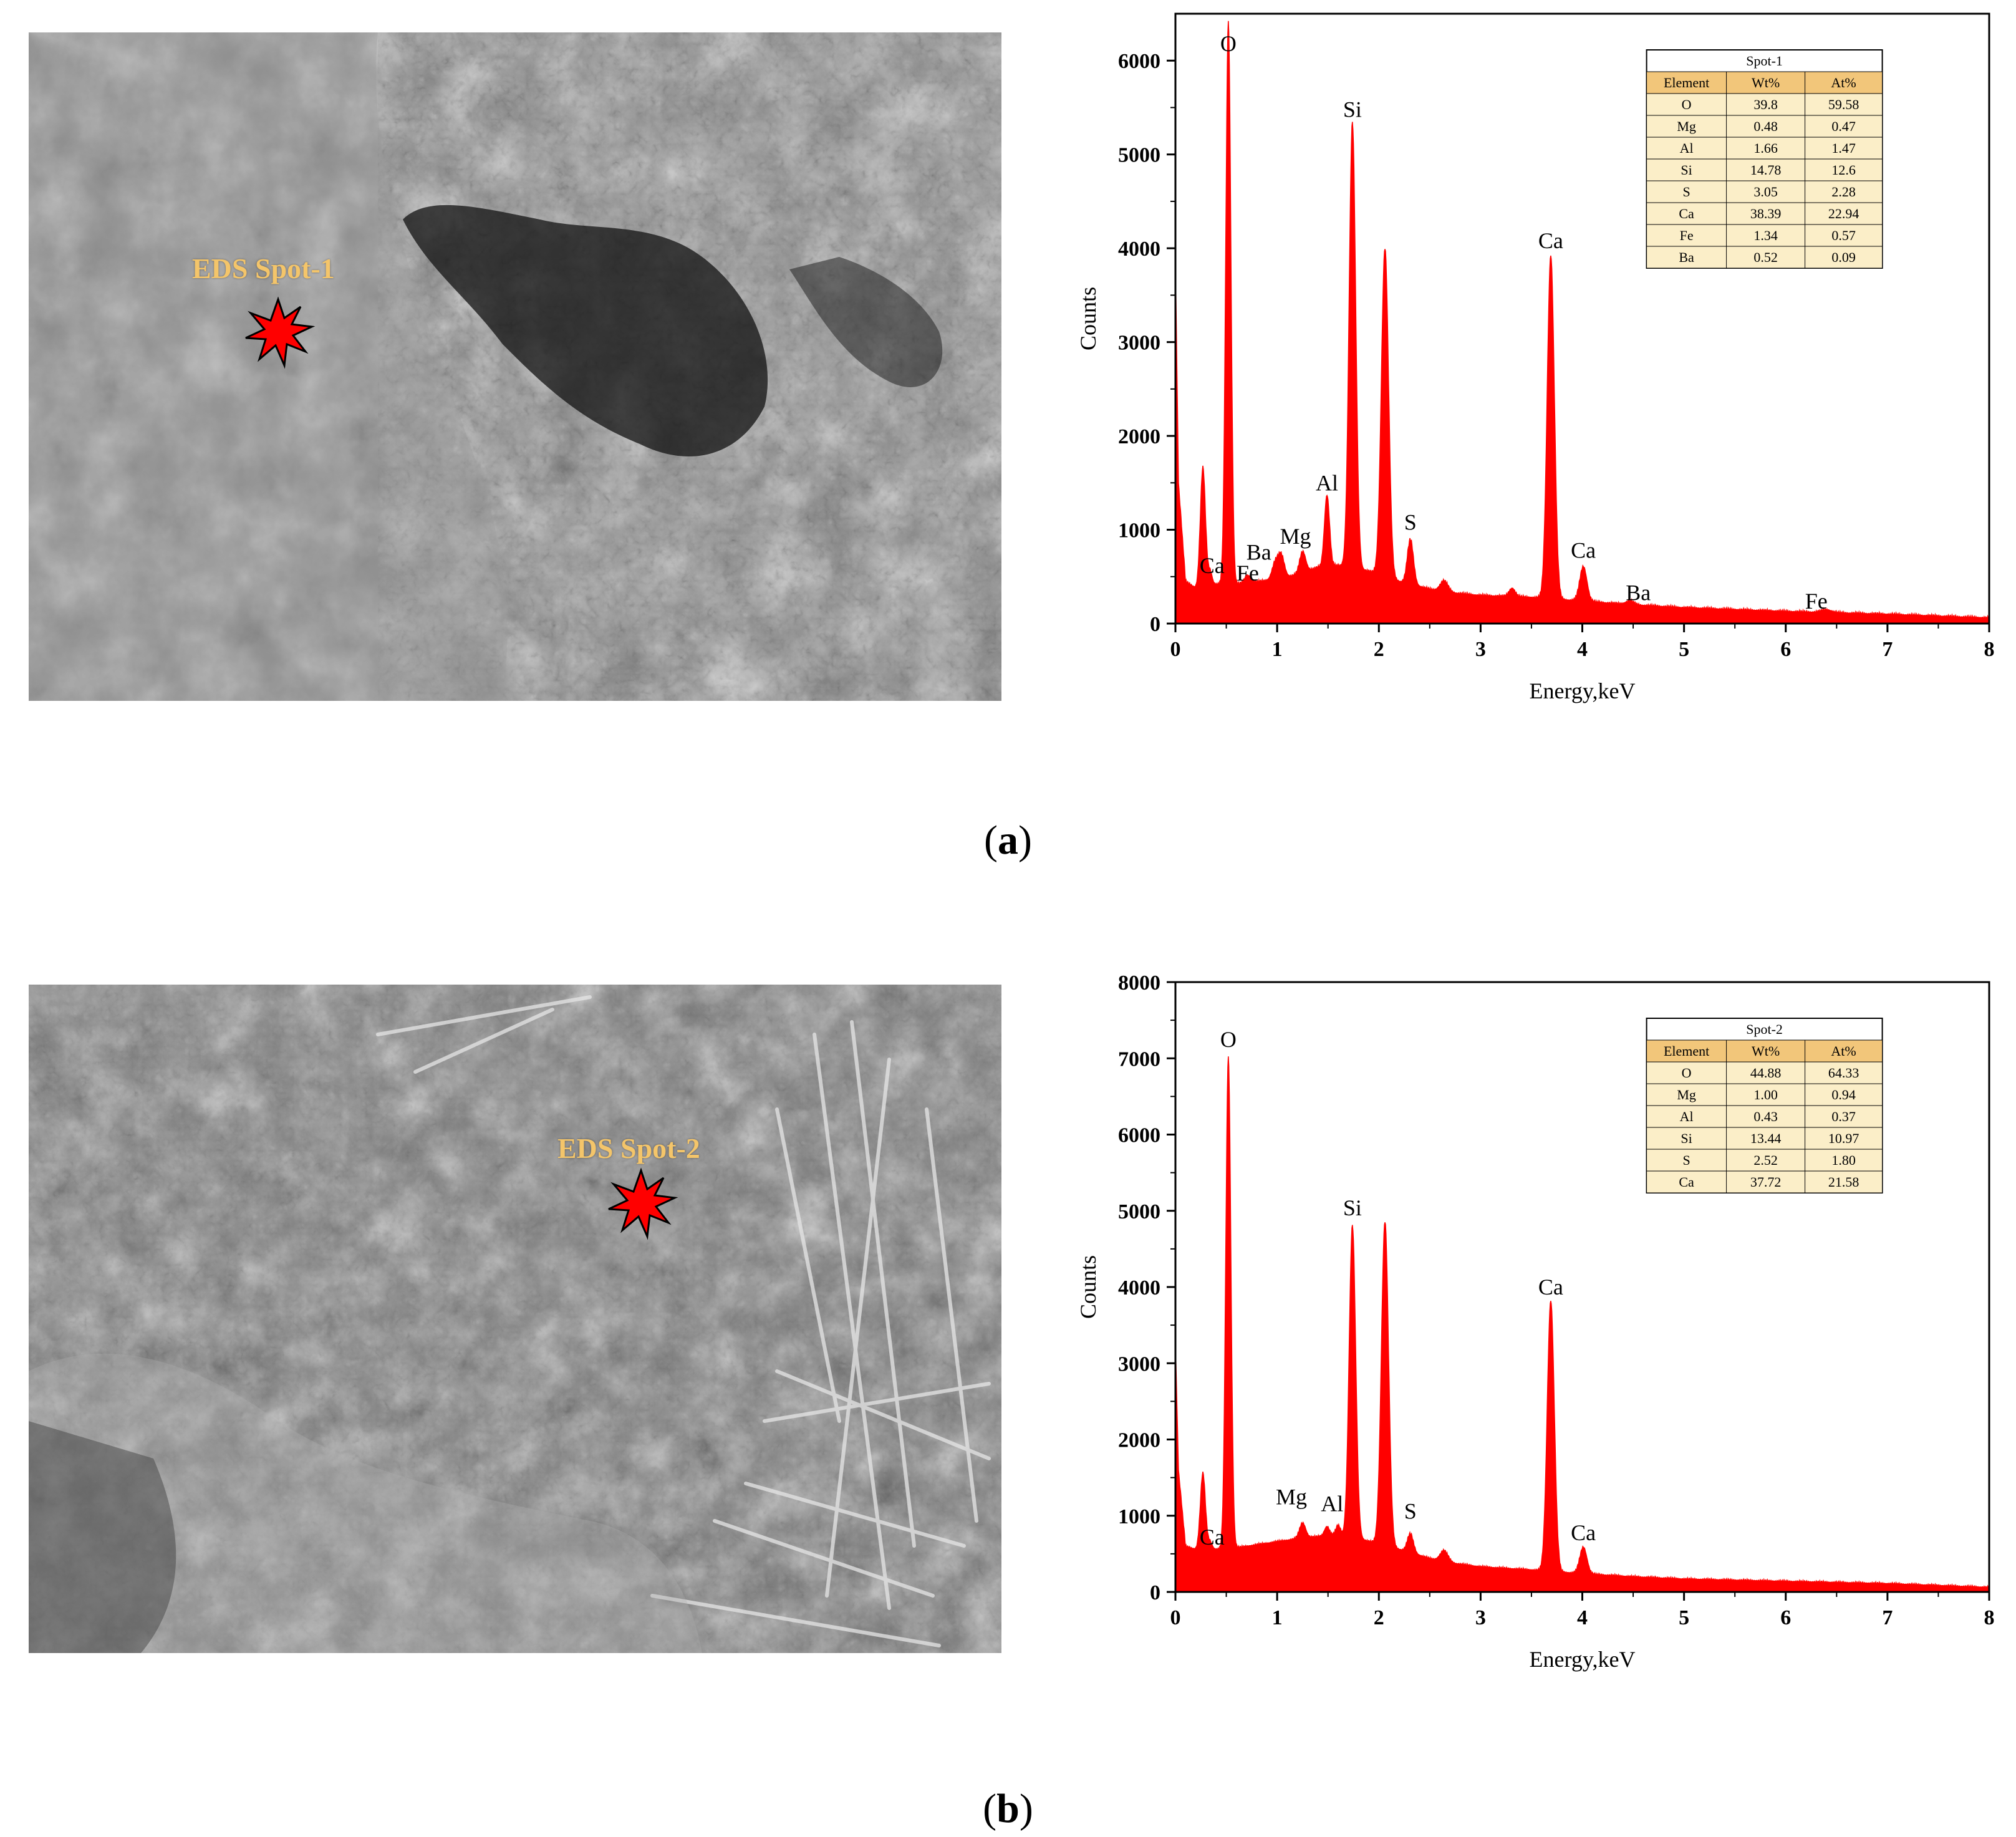 The image size is (2016, 1837). Describe the element at coordinates (1139, 983) in the screenshot. I see `y-tick-label: 8000` at that location.